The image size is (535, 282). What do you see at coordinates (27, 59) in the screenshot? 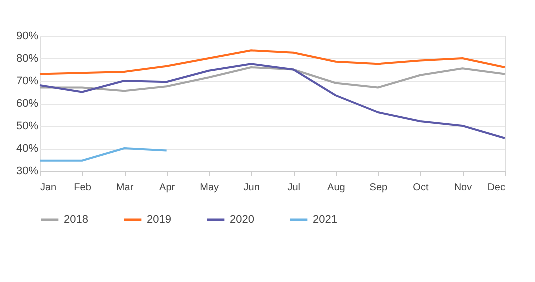
I see `y-tick-label: 80%` at bounding box center [27, 59].